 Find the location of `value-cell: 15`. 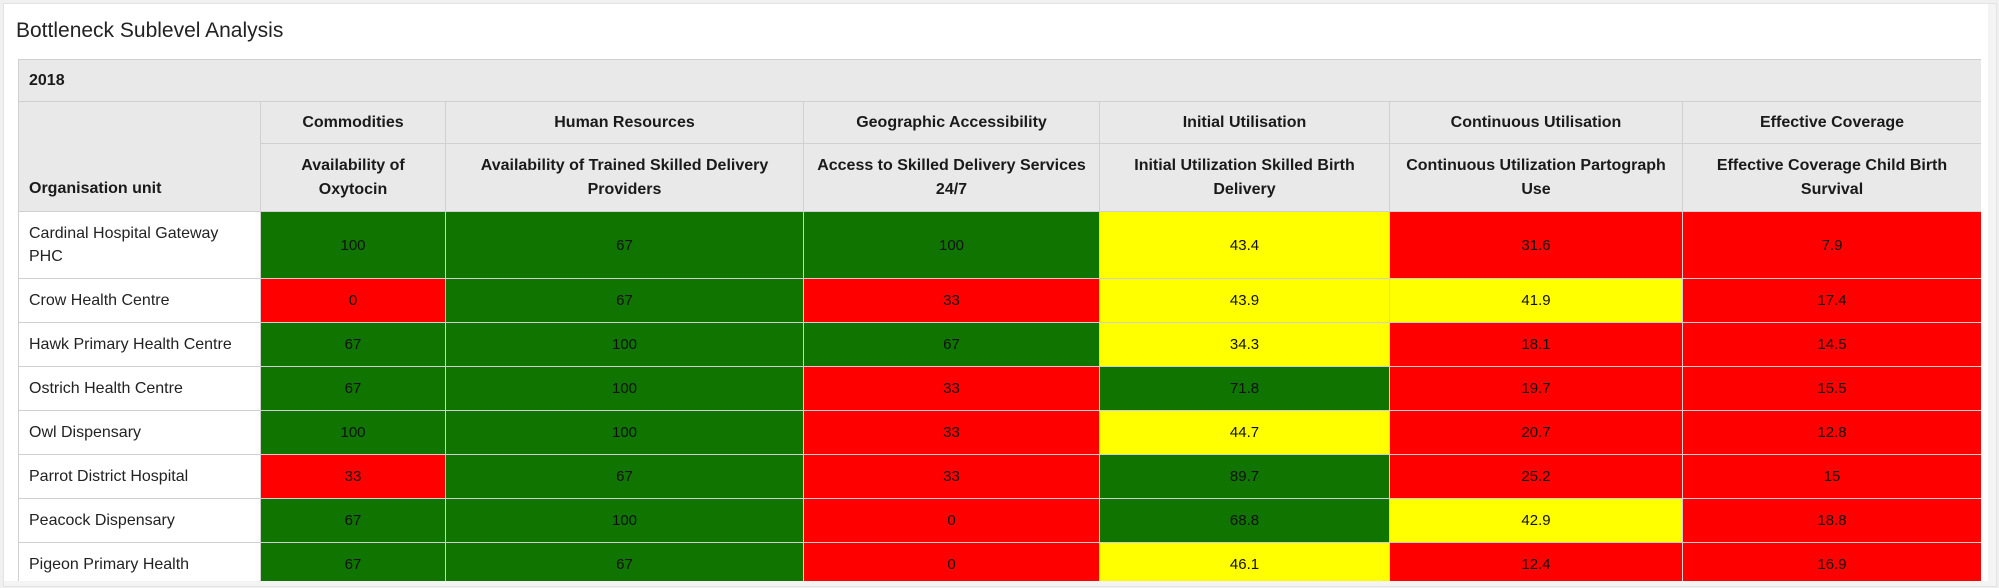

value-cell: 15 is located at coordinates (1831, 476).